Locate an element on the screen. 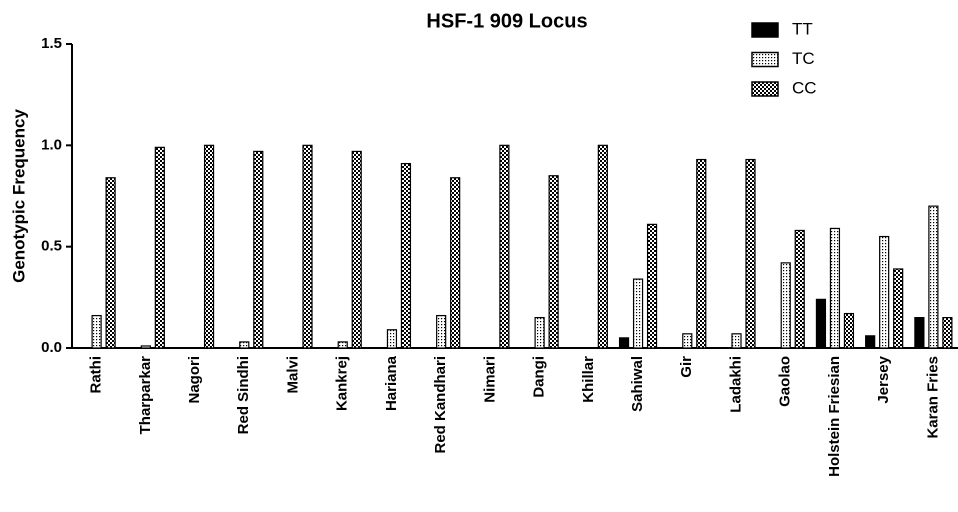 This screenshot has width=958, height=512. x-tick-label: Karan Fries is located at coordinates (932, 397).